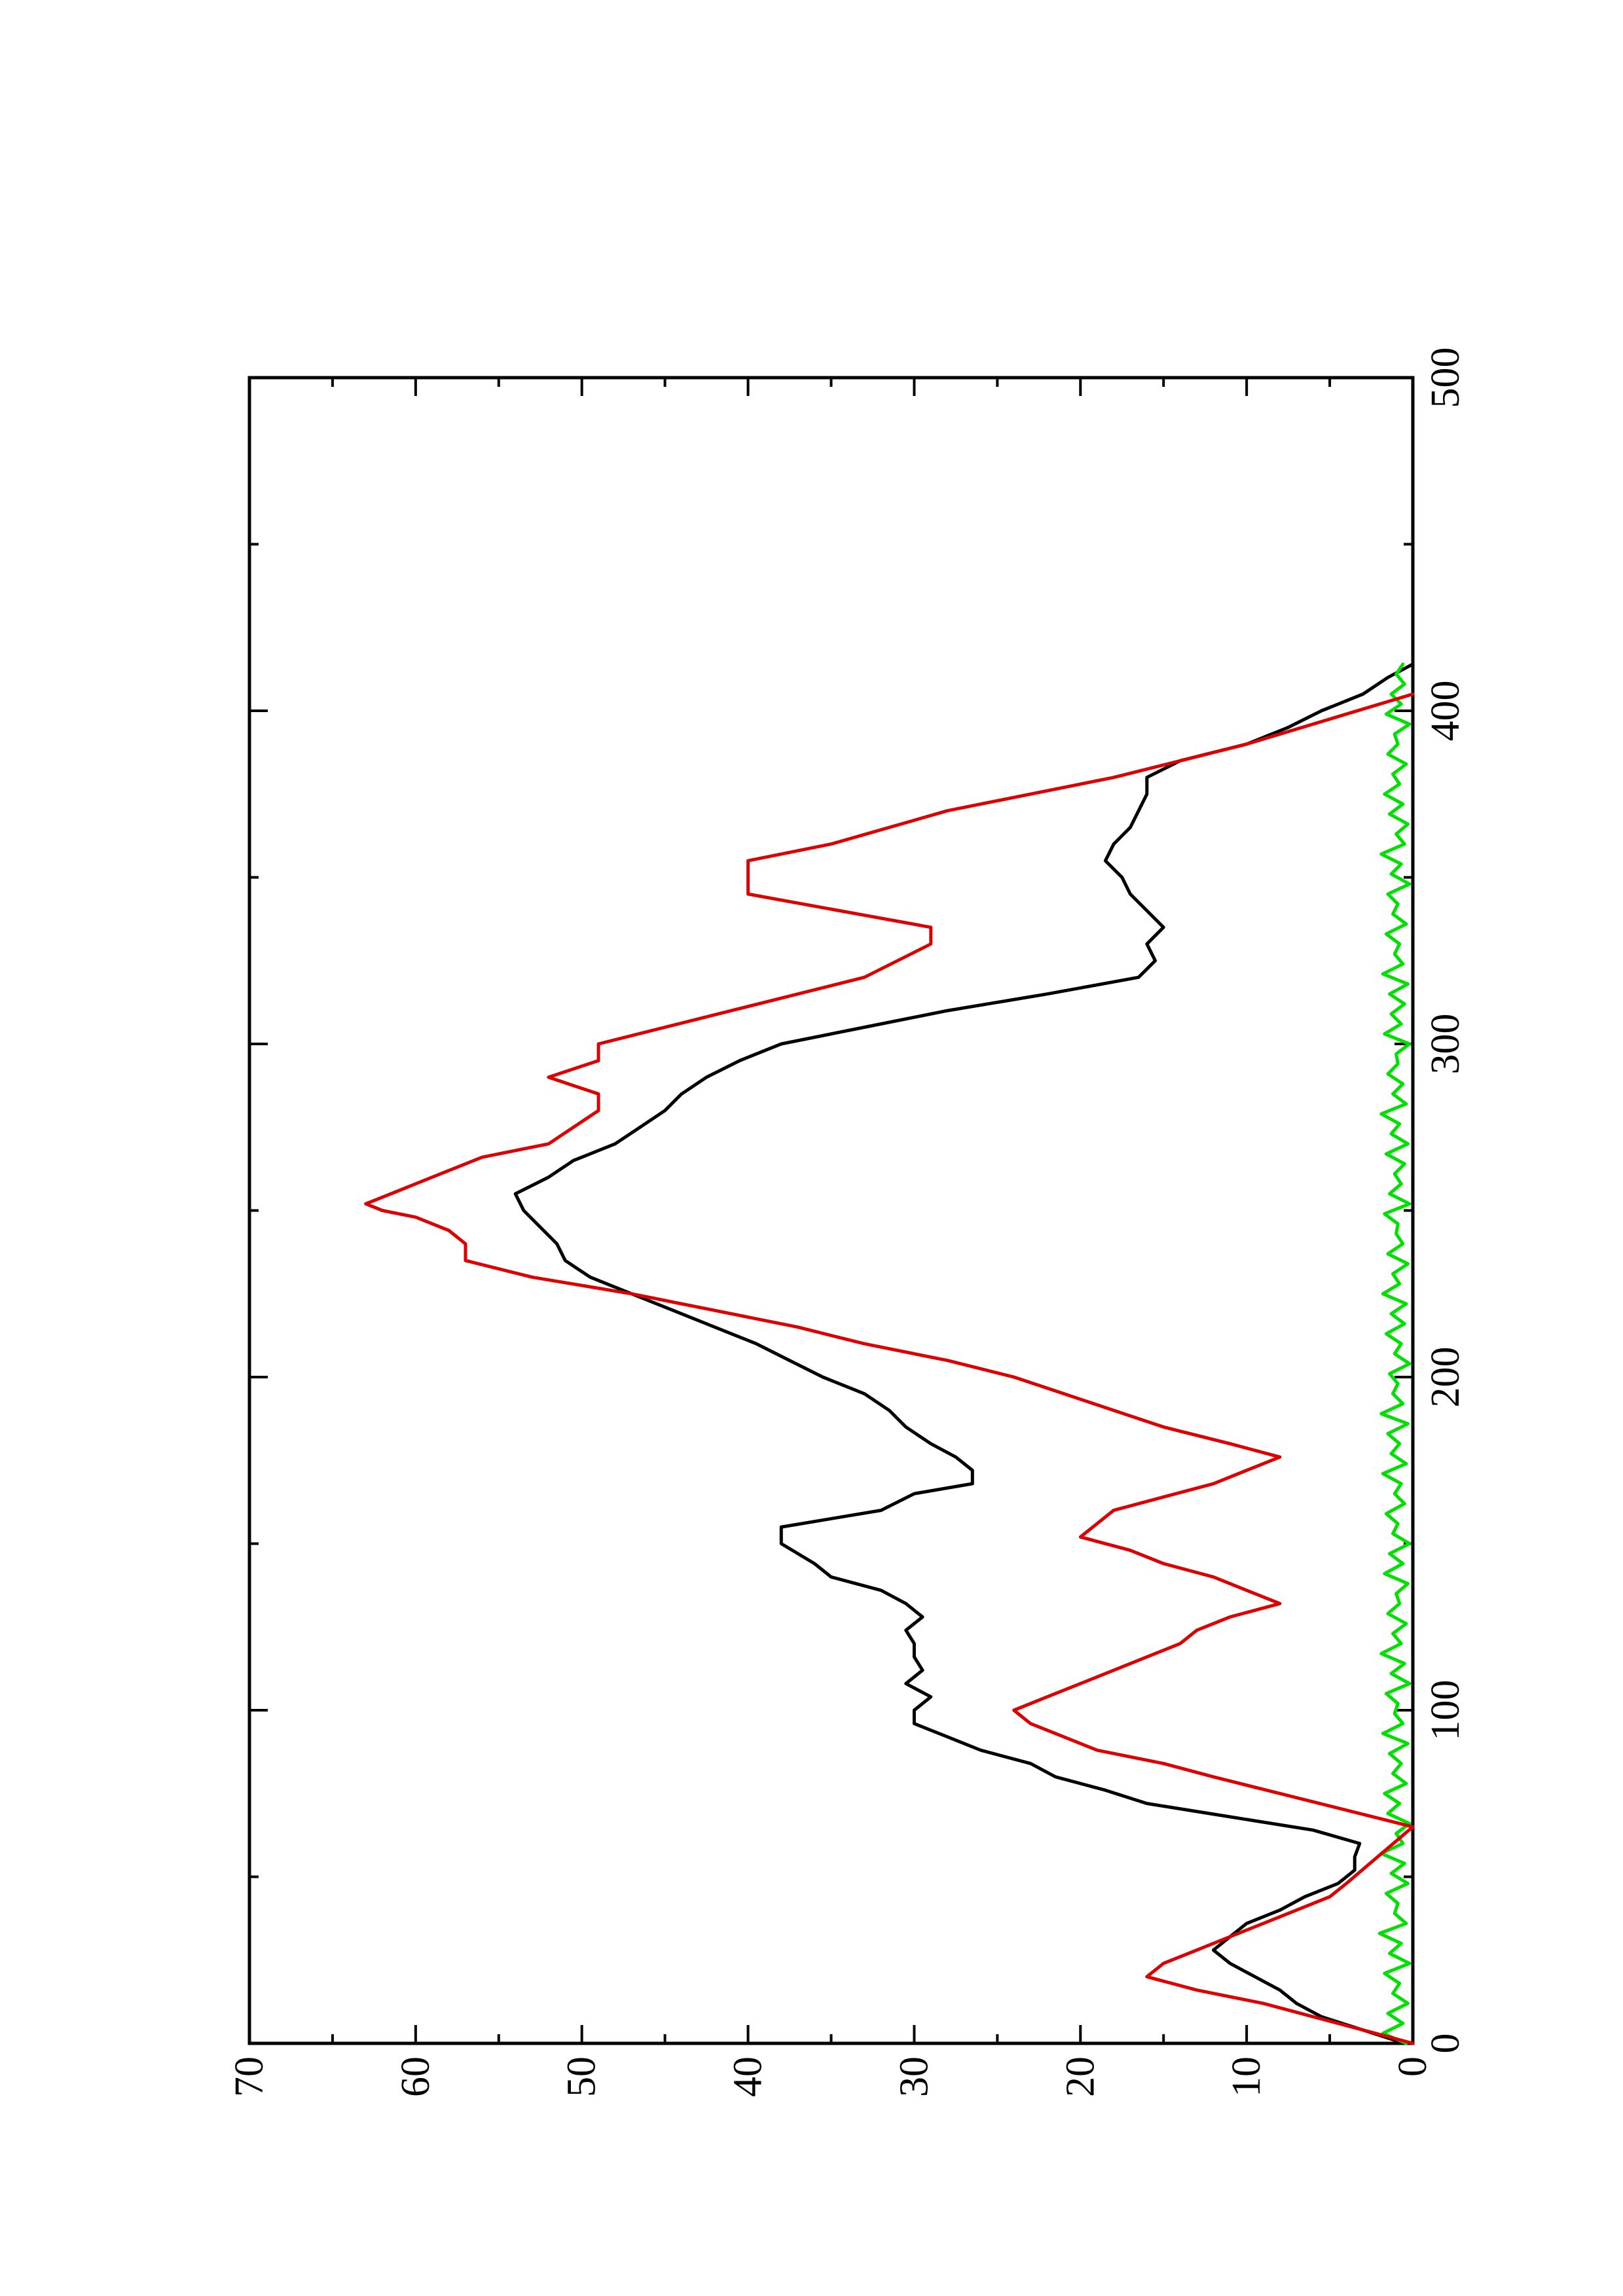 The image size is (1623, 2296). What do you see at coordinates (1445, 378) in the screenshot?
I see `x-tick-label: 500` at bounding box center [1445, 378].